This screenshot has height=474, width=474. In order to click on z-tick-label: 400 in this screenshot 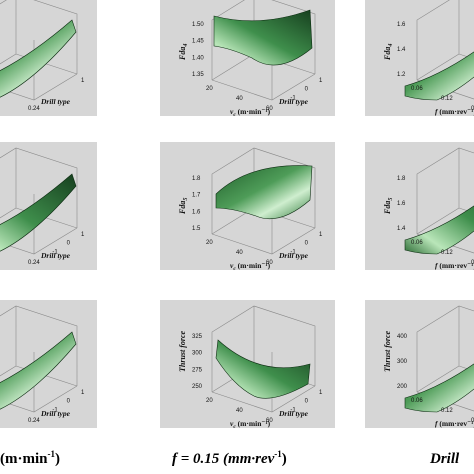, I will do `click(402, 337)`.